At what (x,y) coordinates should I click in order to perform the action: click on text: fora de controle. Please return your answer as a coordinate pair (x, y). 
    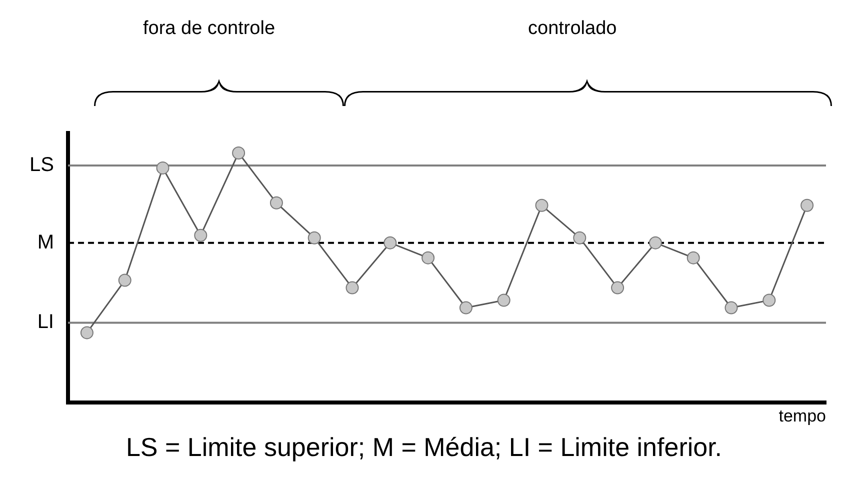
    Looking at the image, I should click on (209, 29).